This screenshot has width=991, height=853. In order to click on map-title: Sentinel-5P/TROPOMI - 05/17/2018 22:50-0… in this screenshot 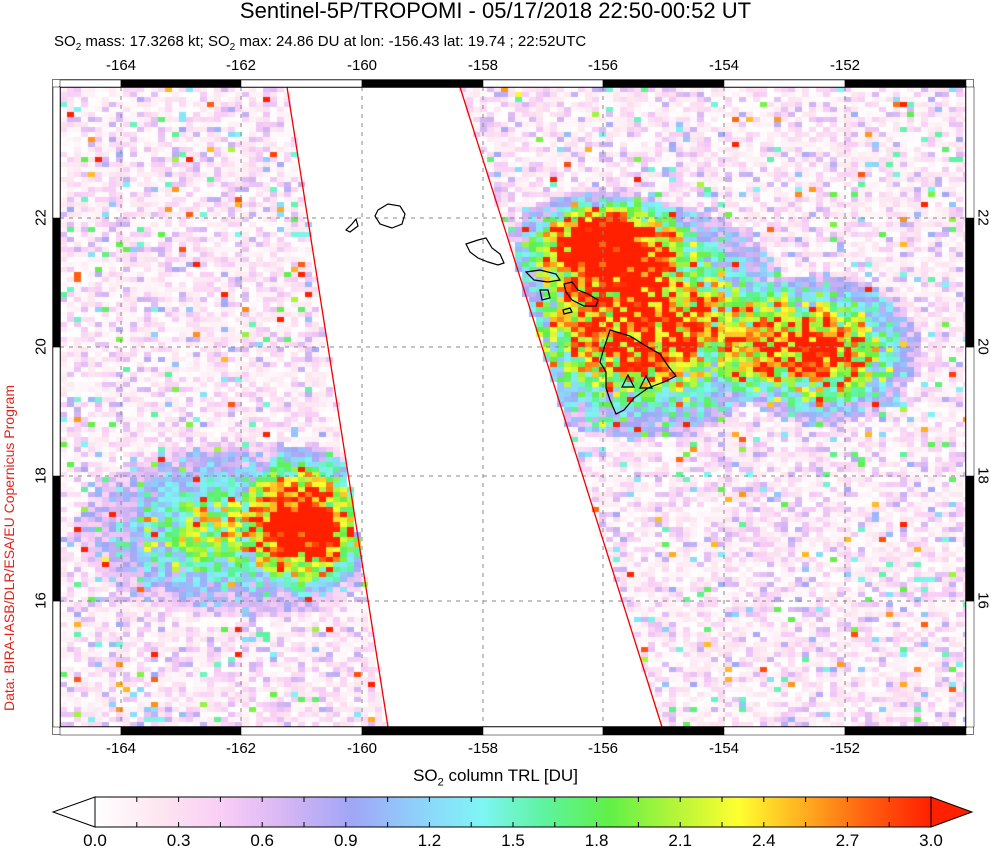, I will do `click(495, 11)`.